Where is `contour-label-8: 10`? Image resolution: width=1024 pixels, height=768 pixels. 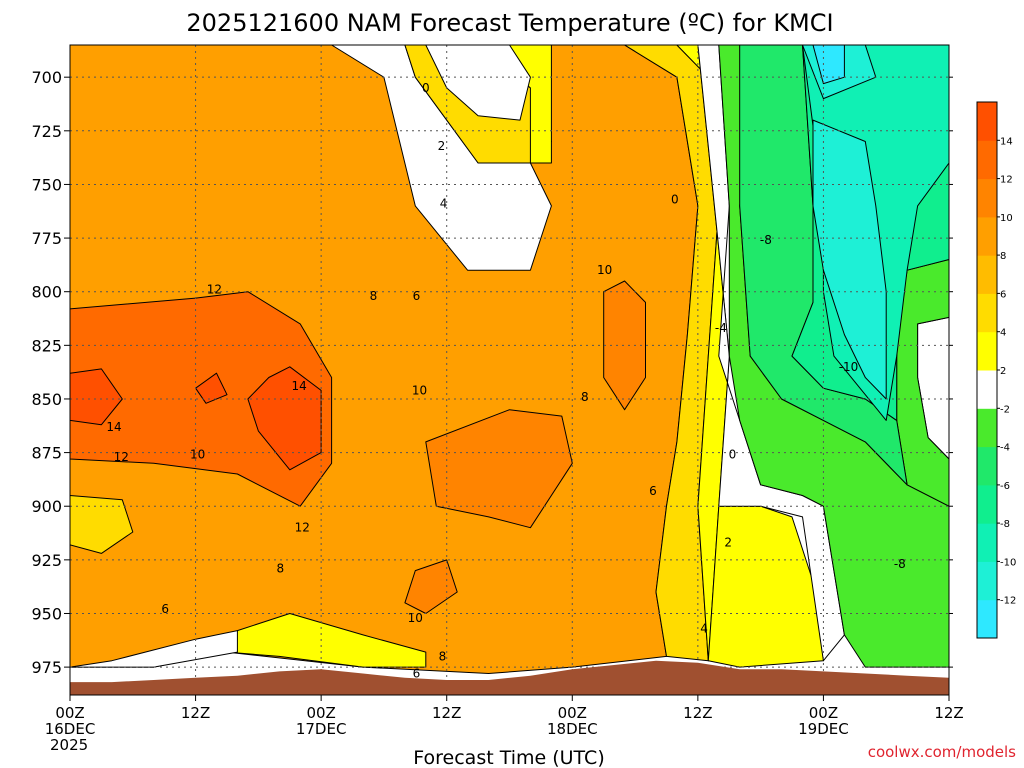 contour-label-8: 10 is located at coordinates (604, 270).